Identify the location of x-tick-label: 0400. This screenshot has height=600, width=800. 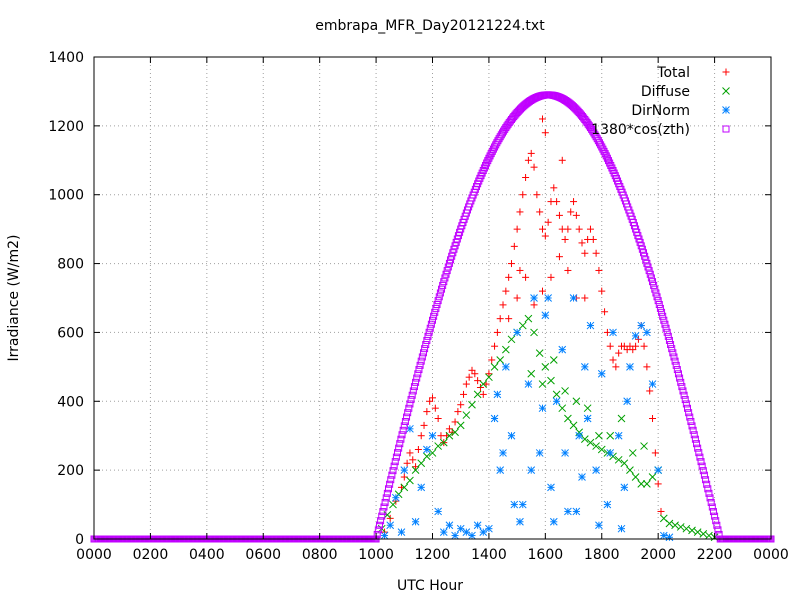
(207, 555).